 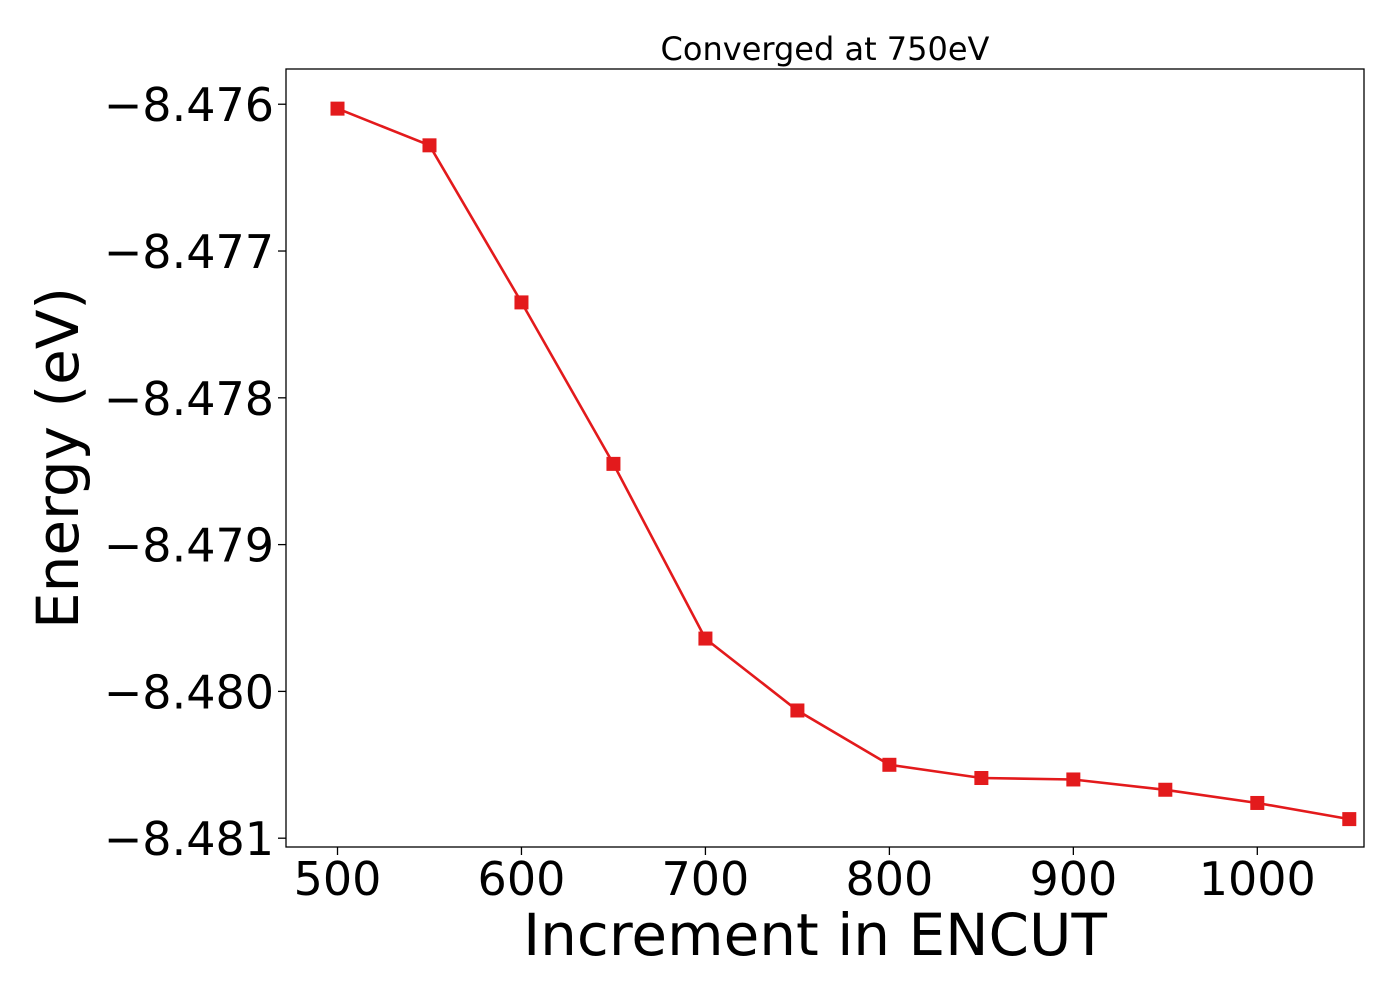 What do you see at coordinates (1073, 879) in the screenshot?
I see `x-tick-label: 900` at bounding box center [1073, 879].